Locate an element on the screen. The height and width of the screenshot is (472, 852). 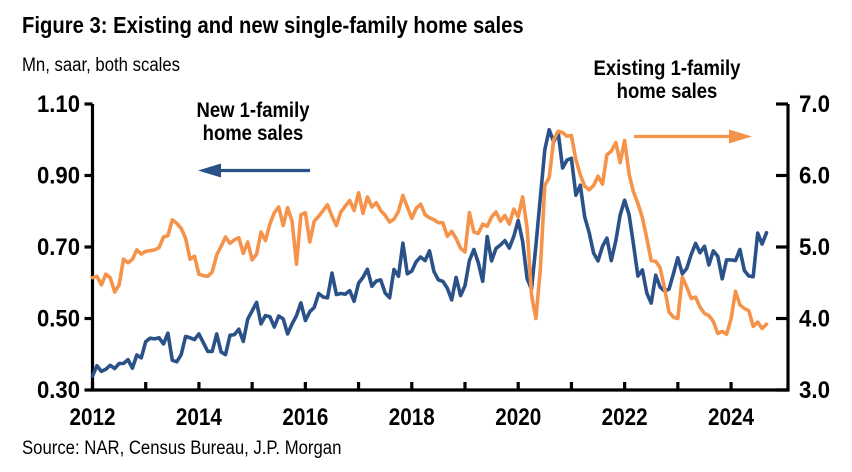
left-axis-tick-label: 0.70 is located at coordinates (58, 247).